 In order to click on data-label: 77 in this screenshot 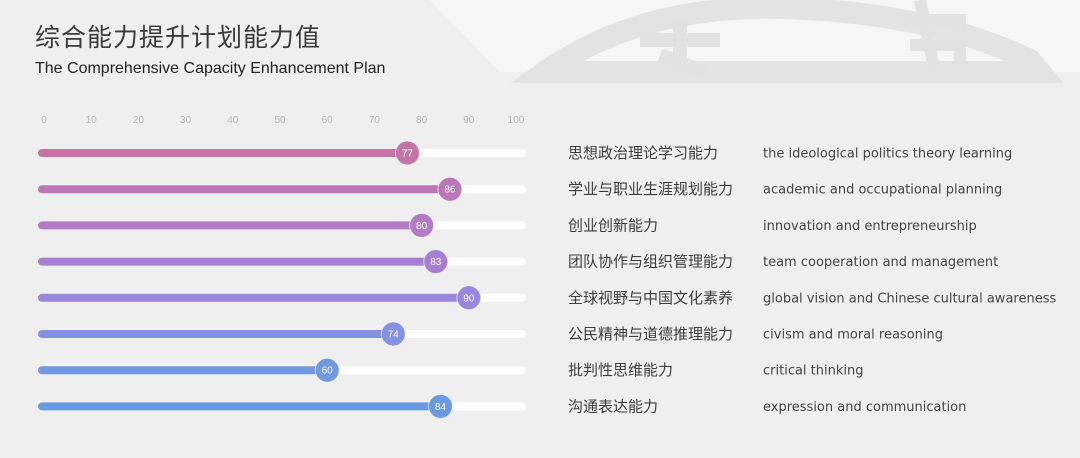, I will do `click(408, 154)`.